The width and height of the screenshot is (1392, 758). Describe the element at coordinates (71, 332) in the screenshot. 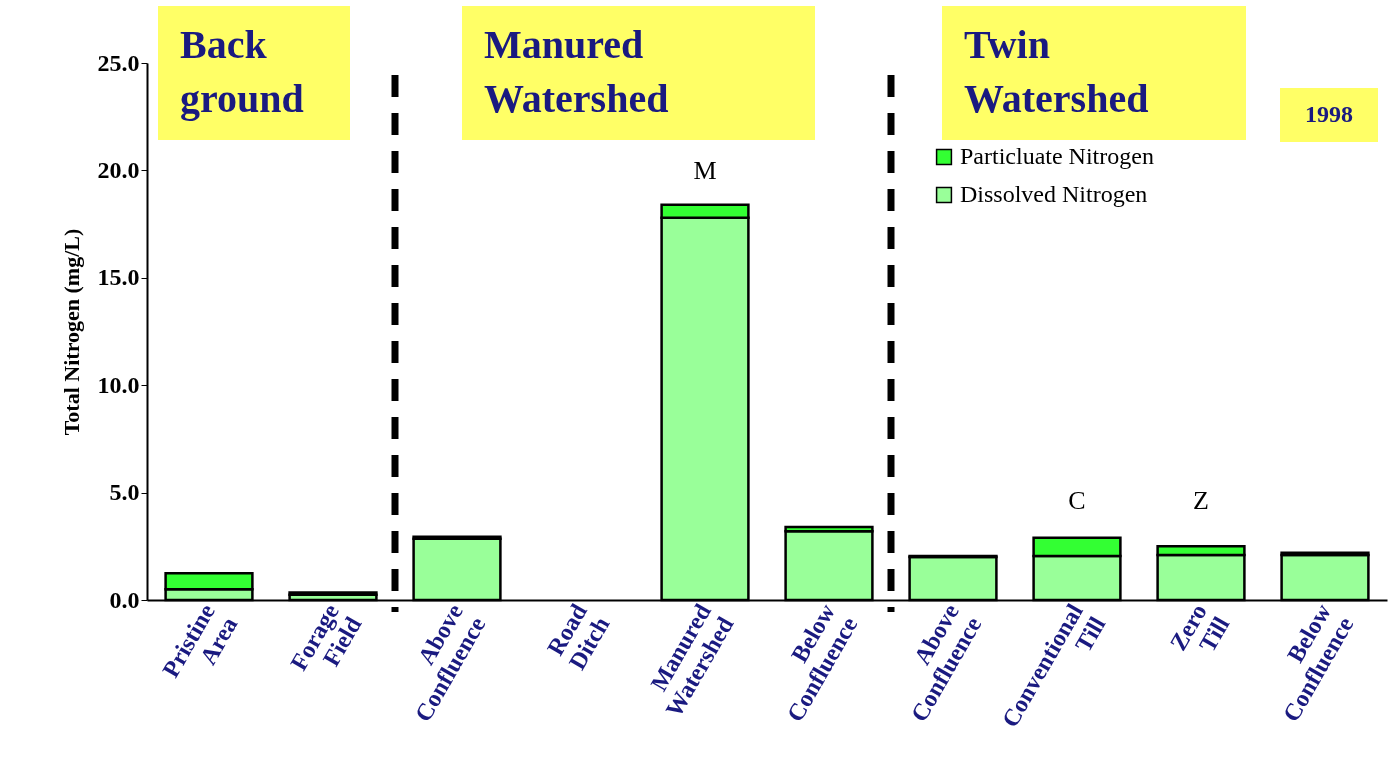

I see `y-axis-title: Total Nitrogen (mg/L)` at that location.